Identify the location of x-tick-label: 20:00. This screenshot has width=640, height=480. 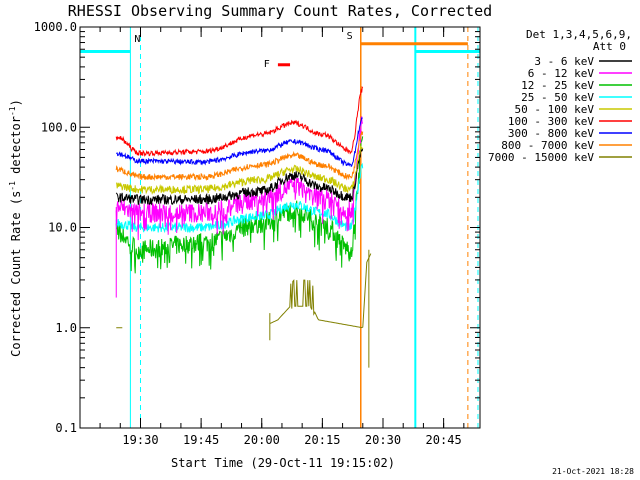
(262, 440).